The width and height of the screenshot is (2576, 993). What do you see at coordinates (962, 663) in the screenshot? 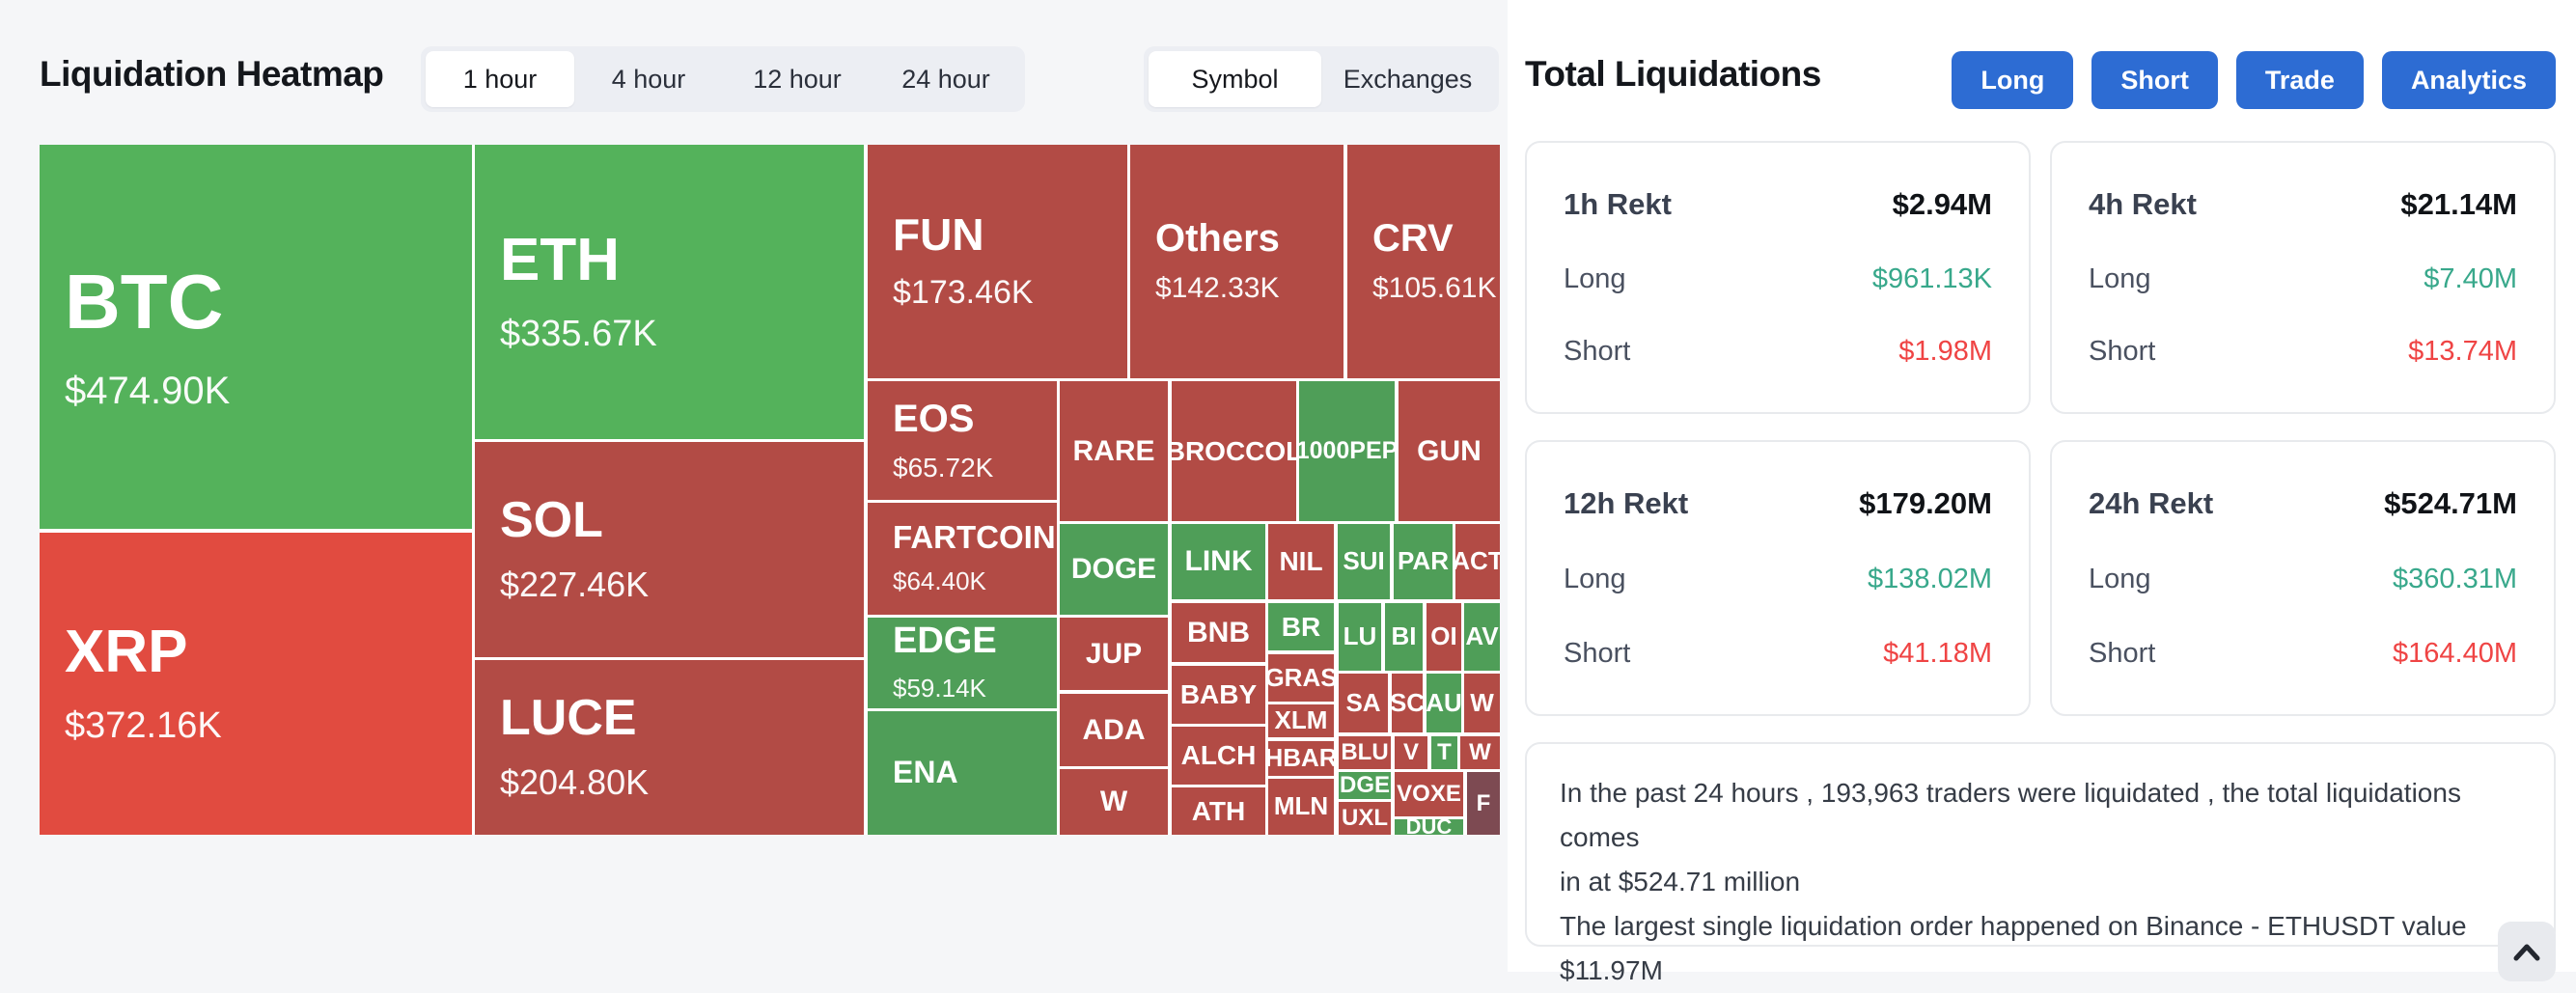
I see `treemap-tile-edge: EDGE $59.14K` at bounding box center [962, 663].